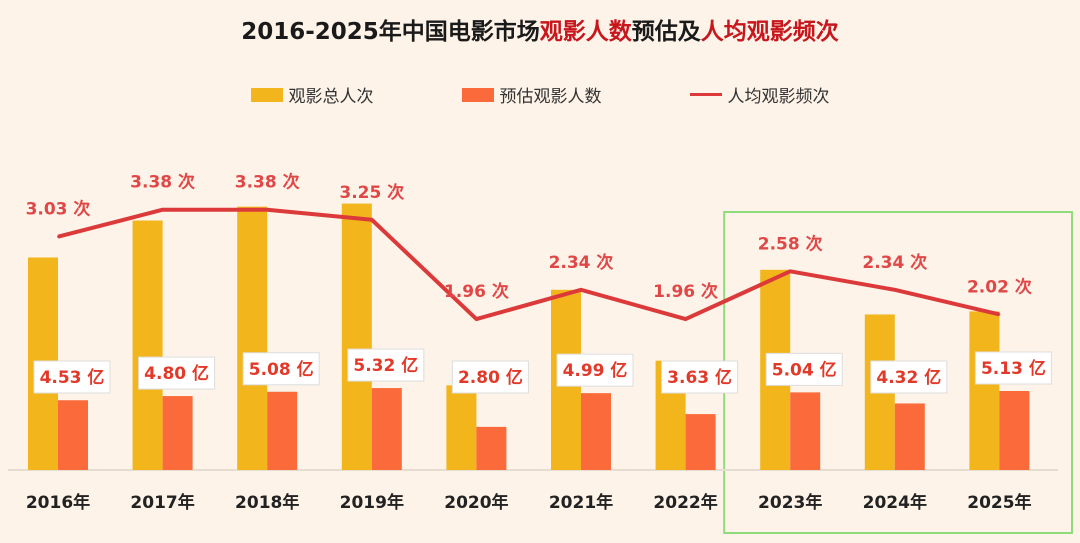  What do you see at coordinates (476, 502) in the screenshot?
I see `x-tick-label: 2020年` at bounding box center [476, 502].